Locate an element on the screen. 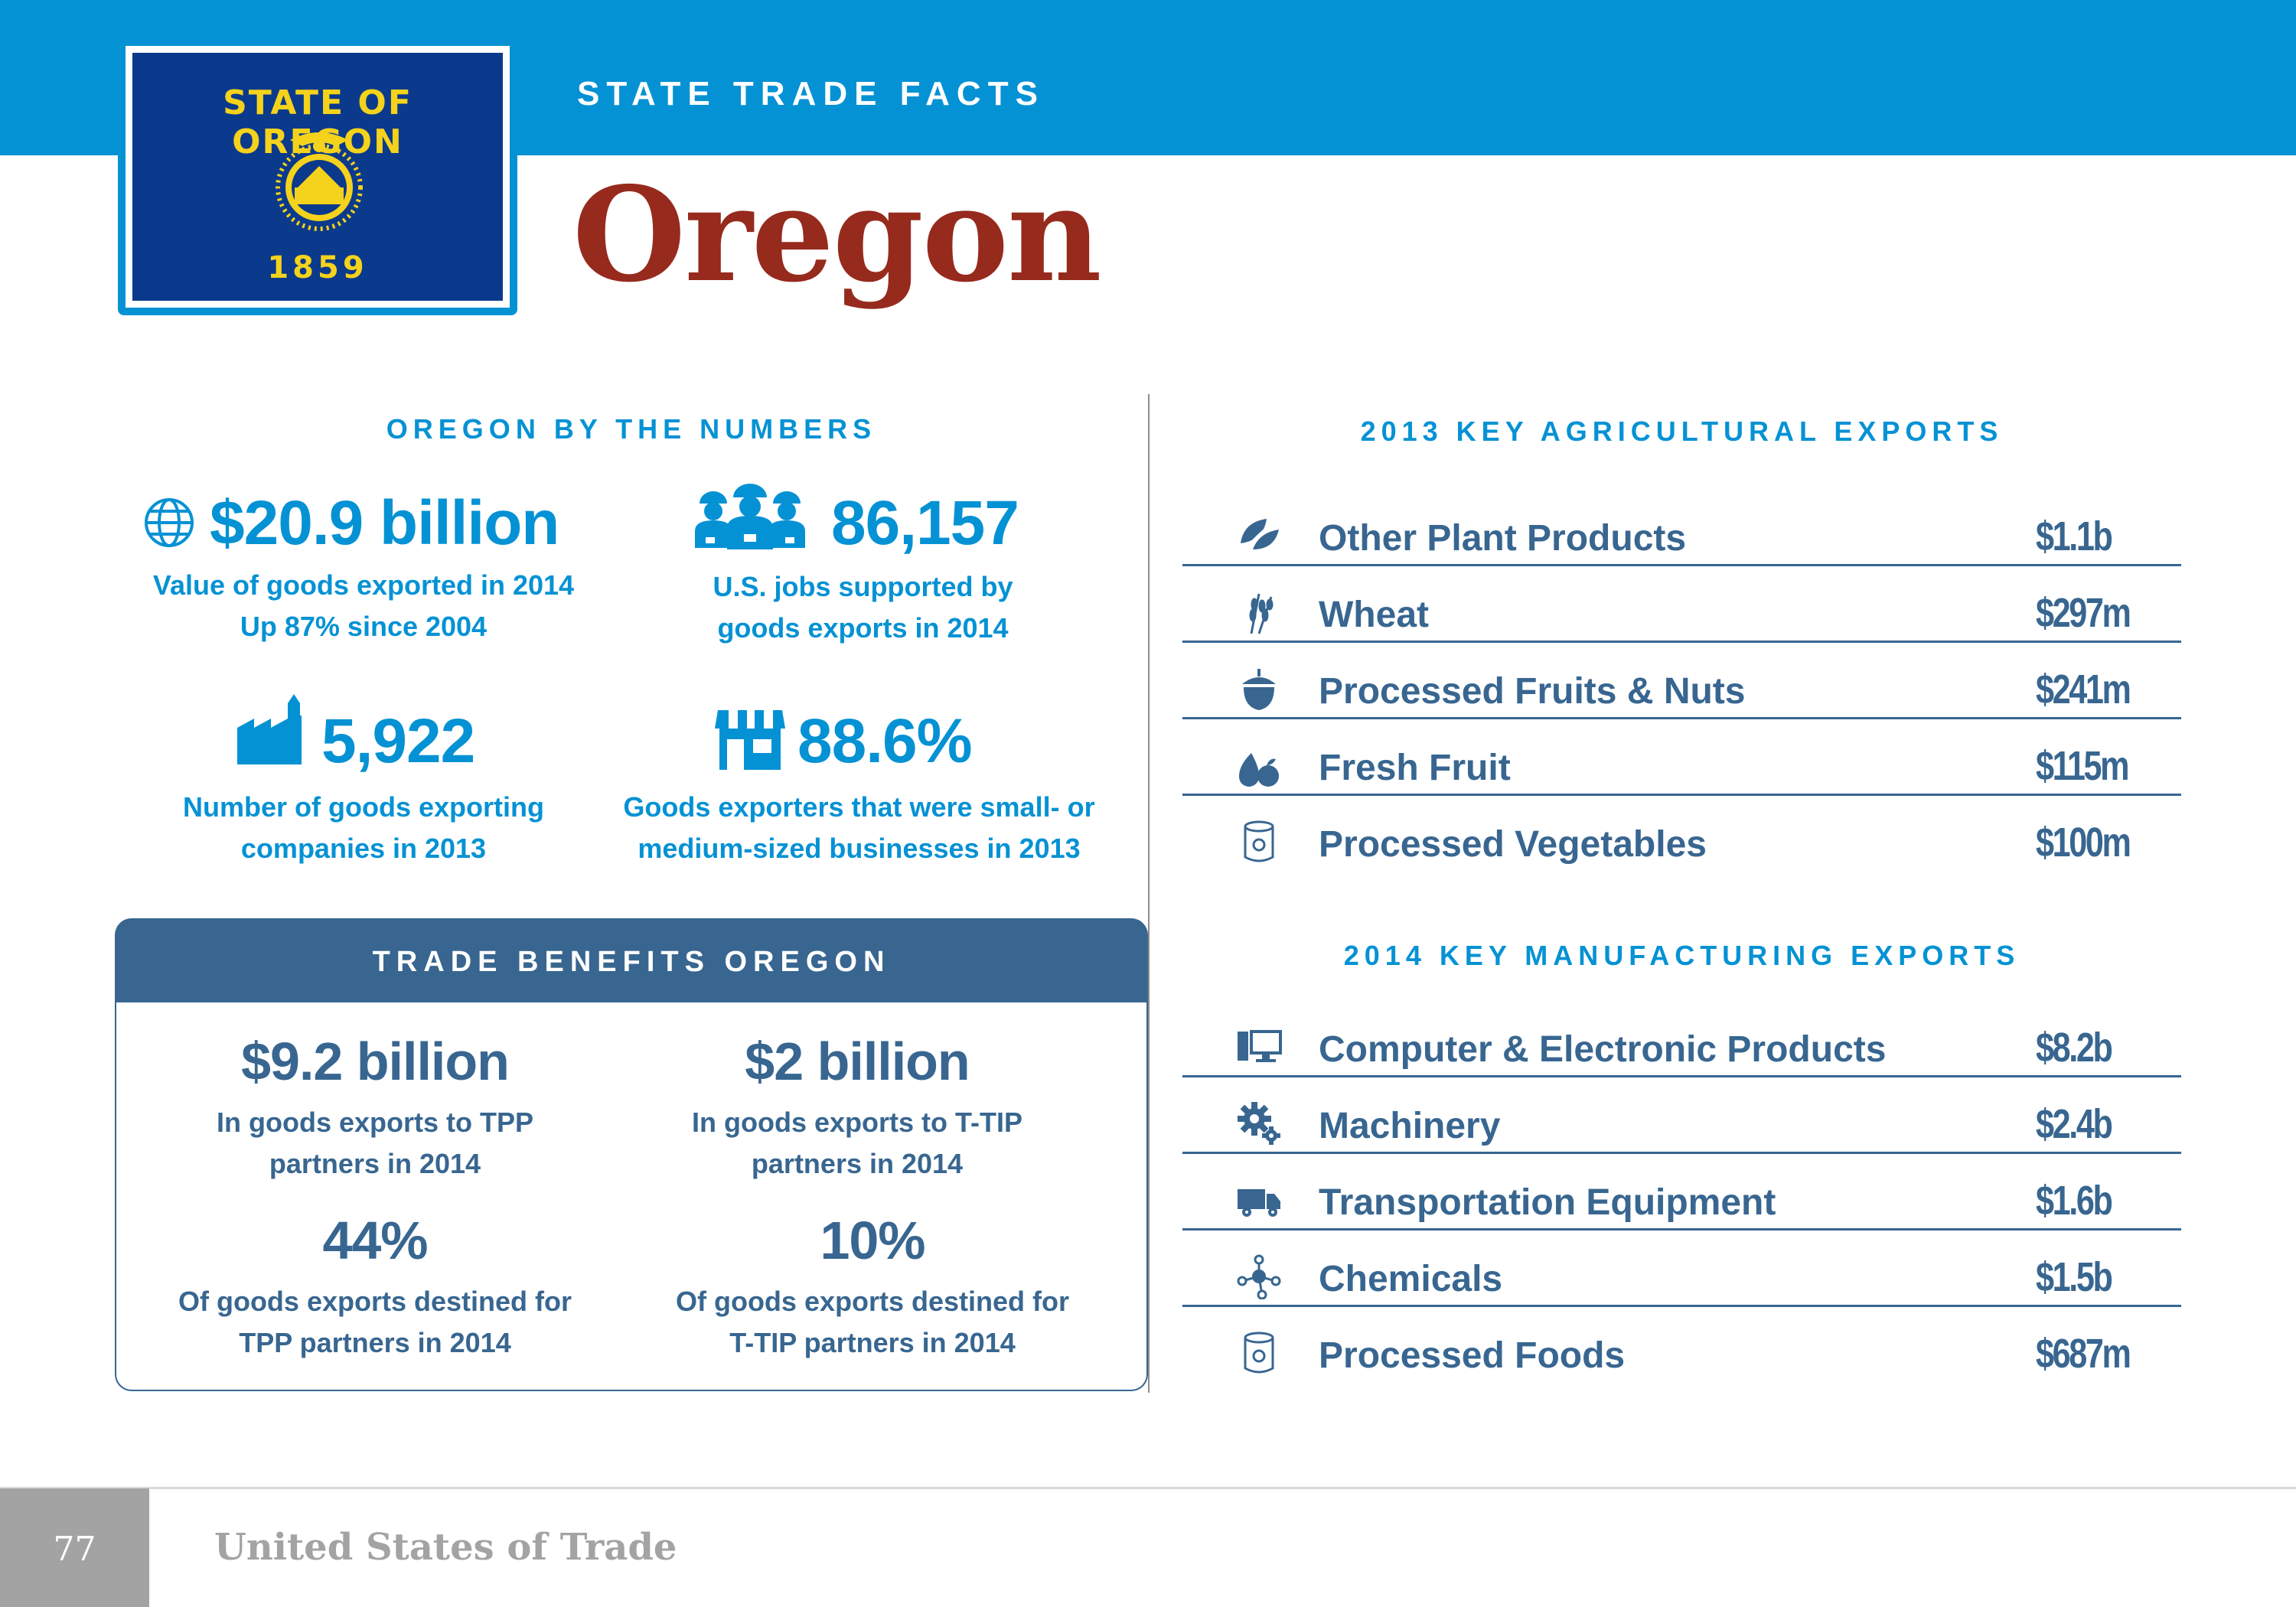 The height and width of the screenshot is (1607, 2296). mfg-value: $8.2b is located at coordinates (2074, 1048).